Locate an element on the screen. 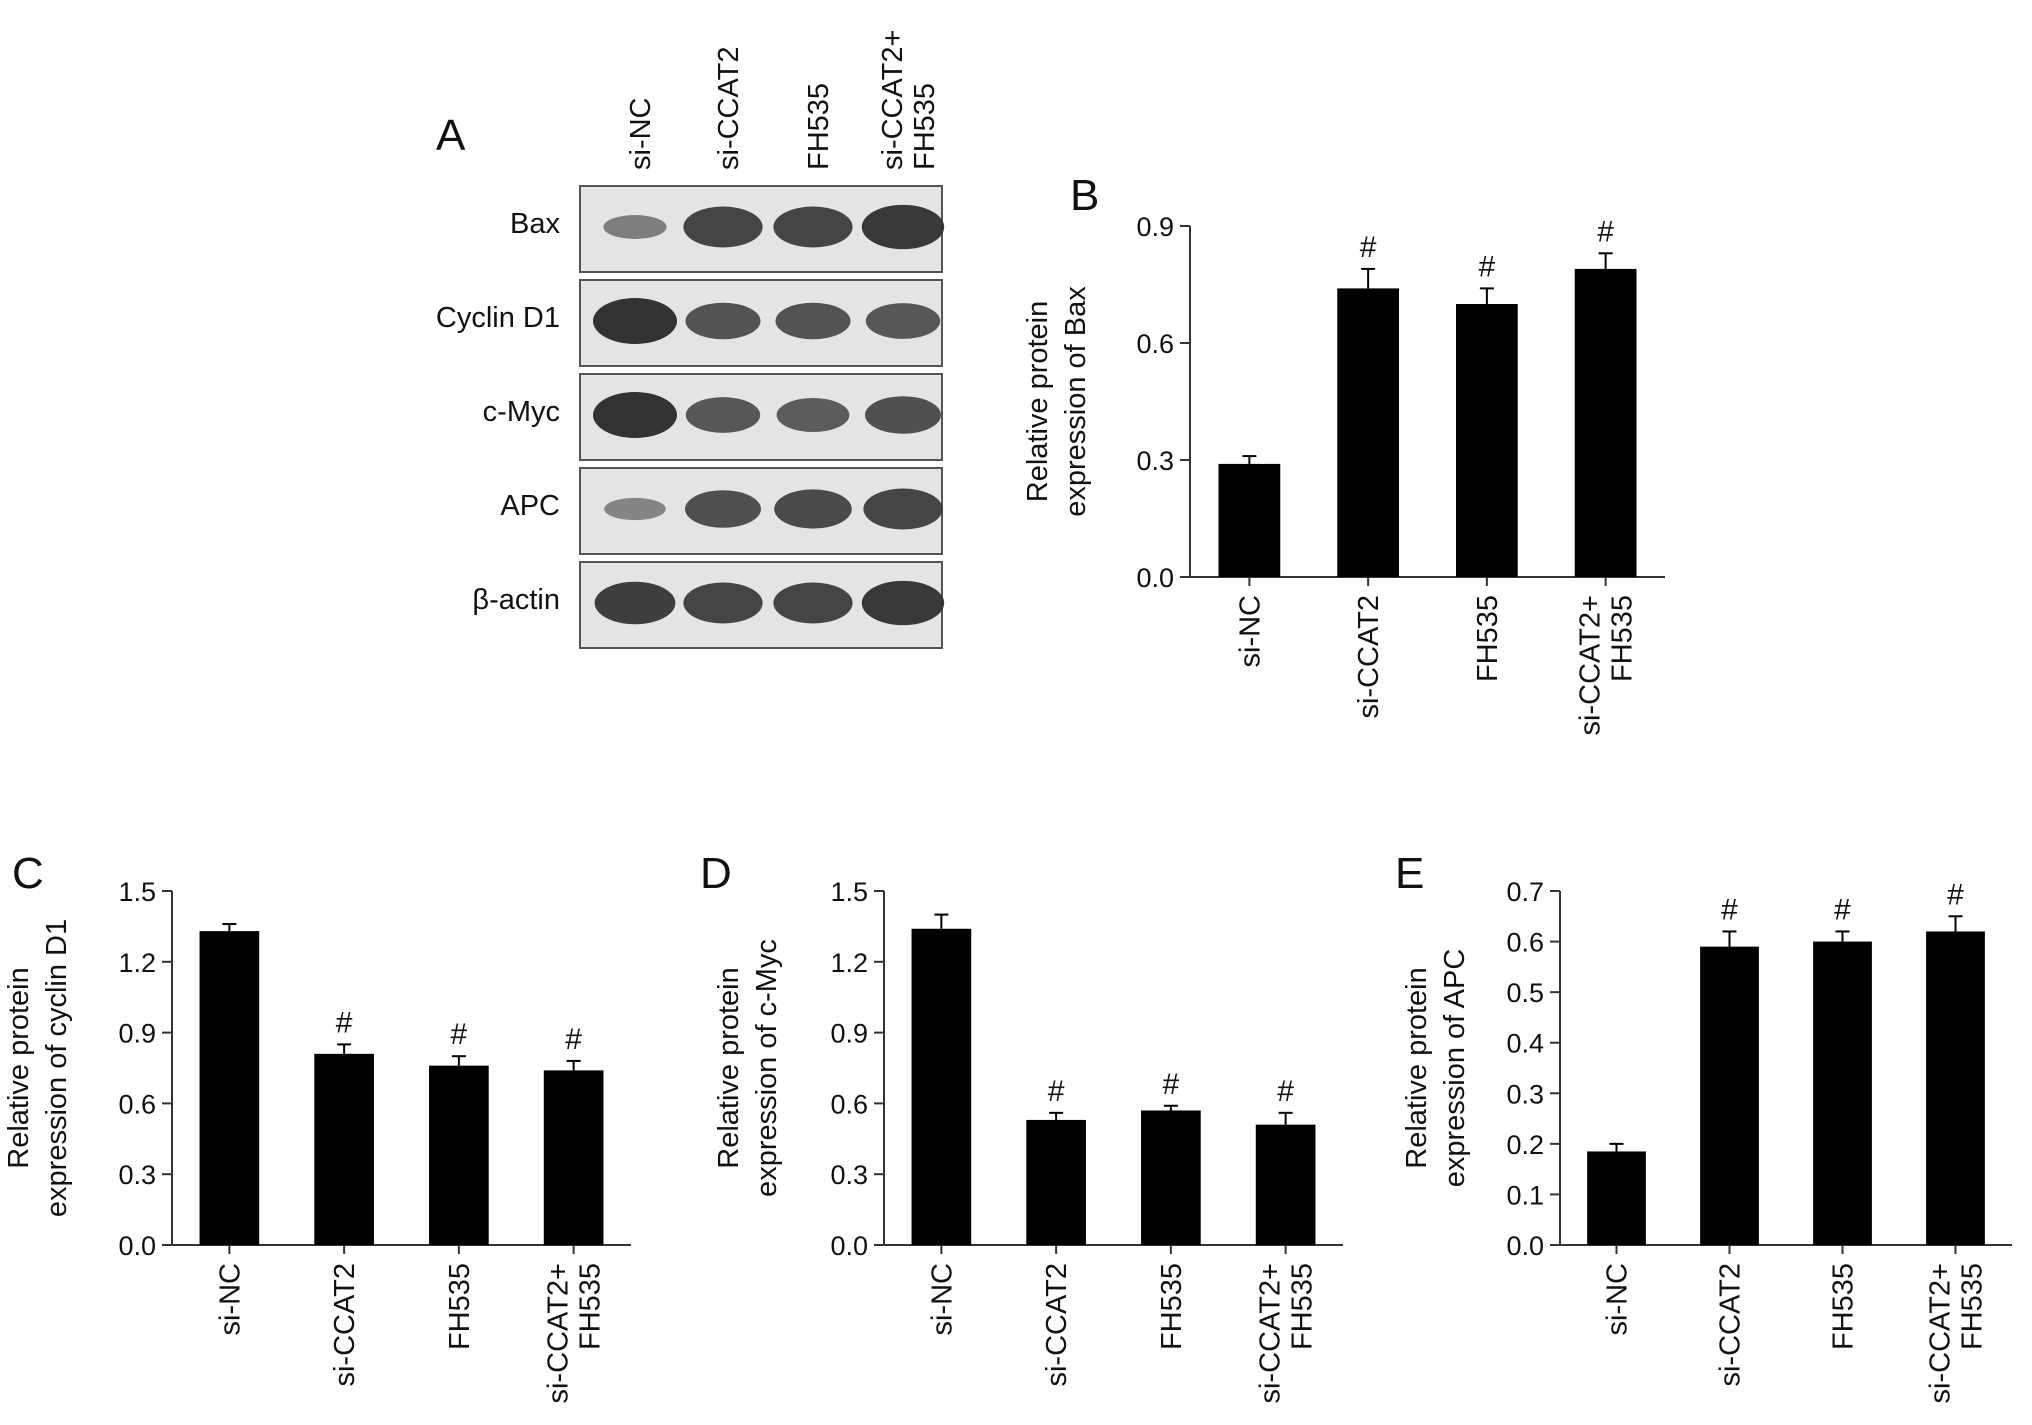 The image size is (2032, 1425). blot-row: Cyclin D1 is located at coordinates (689, 323).